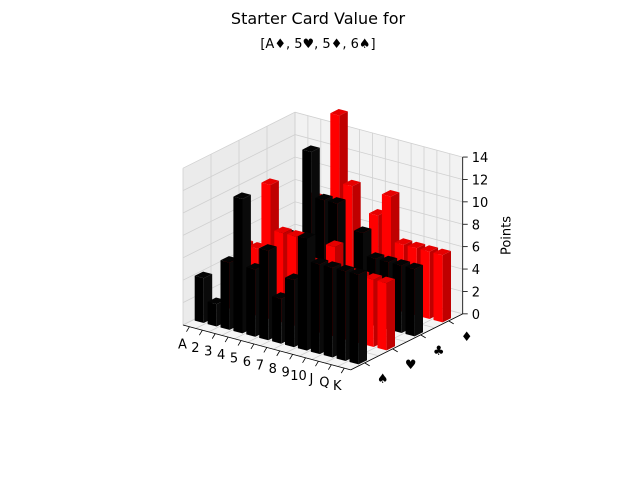 This screenshot has height=480, width=640. Describe the element at coordinates (317, 44) in the screenshot. I see `chart-subtitle: [A♦, 5♥, 5♦, 6♠]` at that location.